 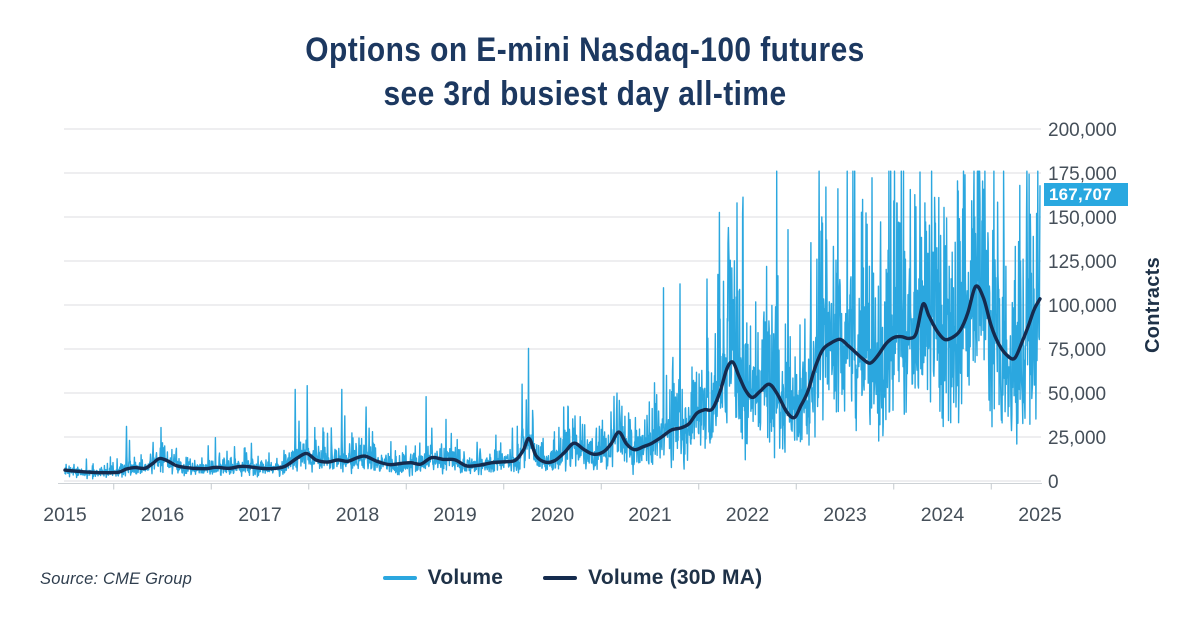 I want to click on legend-label-volume: Volume, so click(x=465, y=577).